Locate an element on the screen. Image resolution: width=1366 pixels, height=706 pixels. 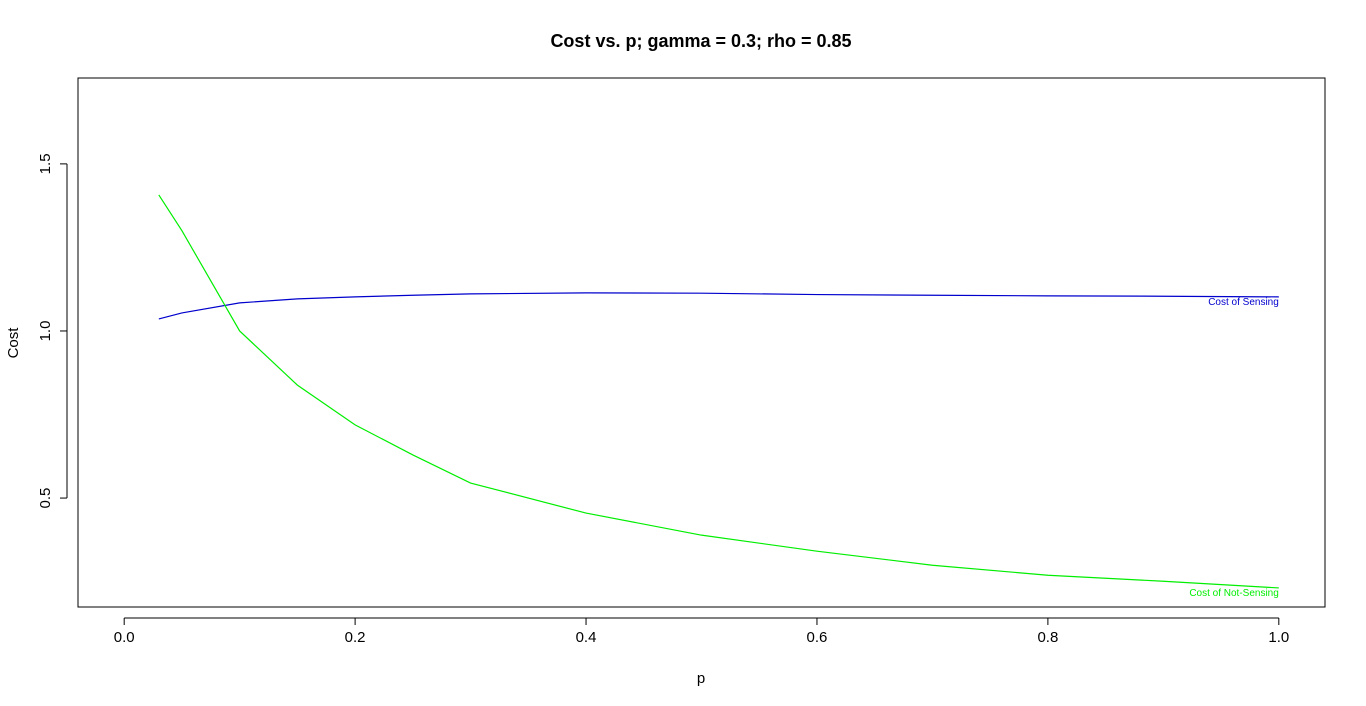
y-tick-label: 0.5 is located at coordinates (45, 498).